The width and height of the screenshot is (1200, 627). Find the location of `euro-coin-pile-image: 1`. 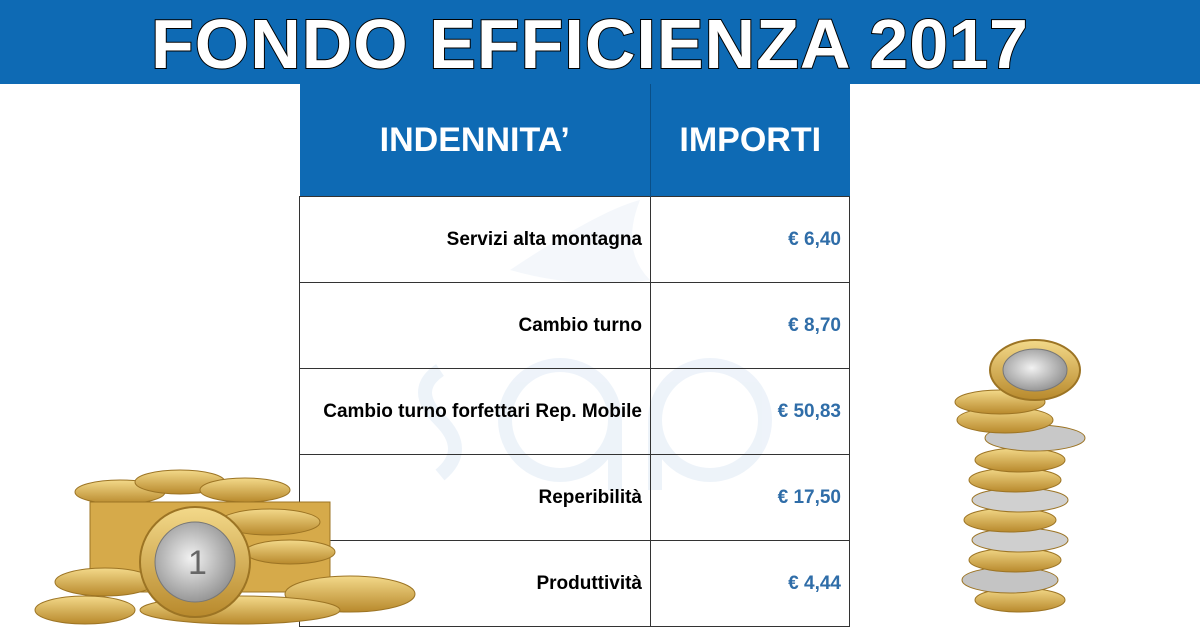

euro-coin-pile-image: 1 is located at coordinates (225, 547).